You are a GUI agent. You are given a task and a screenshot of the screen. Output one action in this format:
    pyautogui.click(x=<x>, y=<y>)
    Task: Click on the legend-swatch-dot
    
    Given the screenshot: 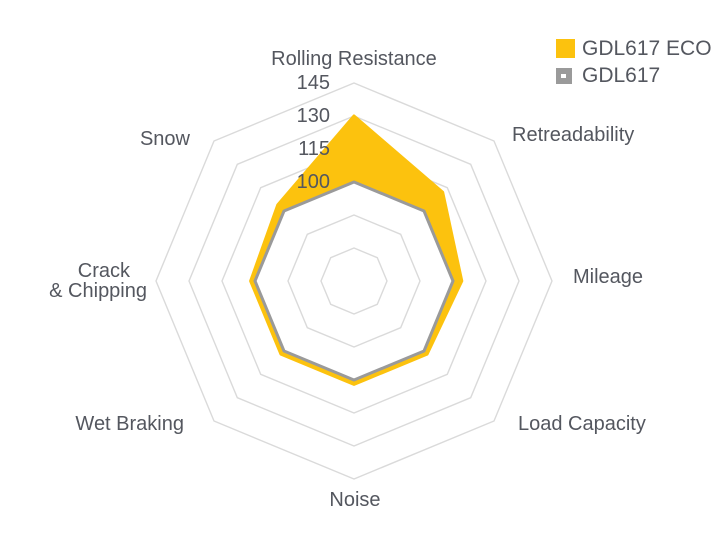 What is the action you would take?
    pyautogui.click(x=563, y=75)
    